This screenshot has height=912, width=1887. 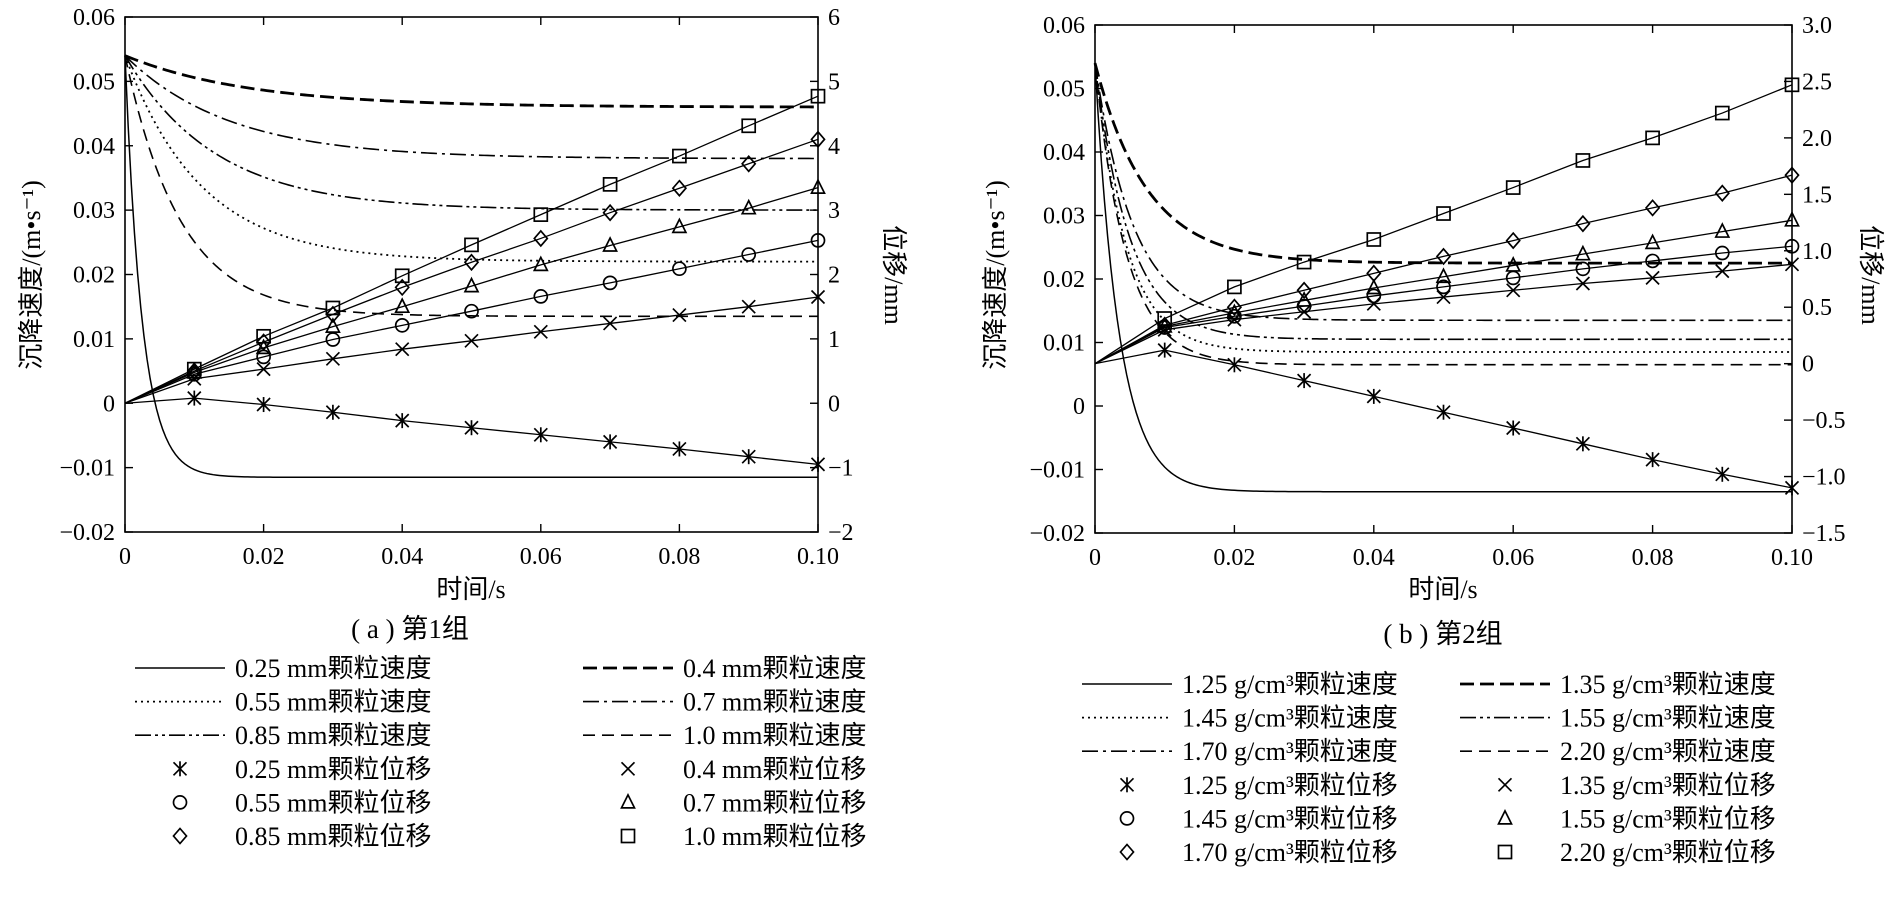 I want to click on y-right-tick-label: 0.5, so click(x=1817, y=308).